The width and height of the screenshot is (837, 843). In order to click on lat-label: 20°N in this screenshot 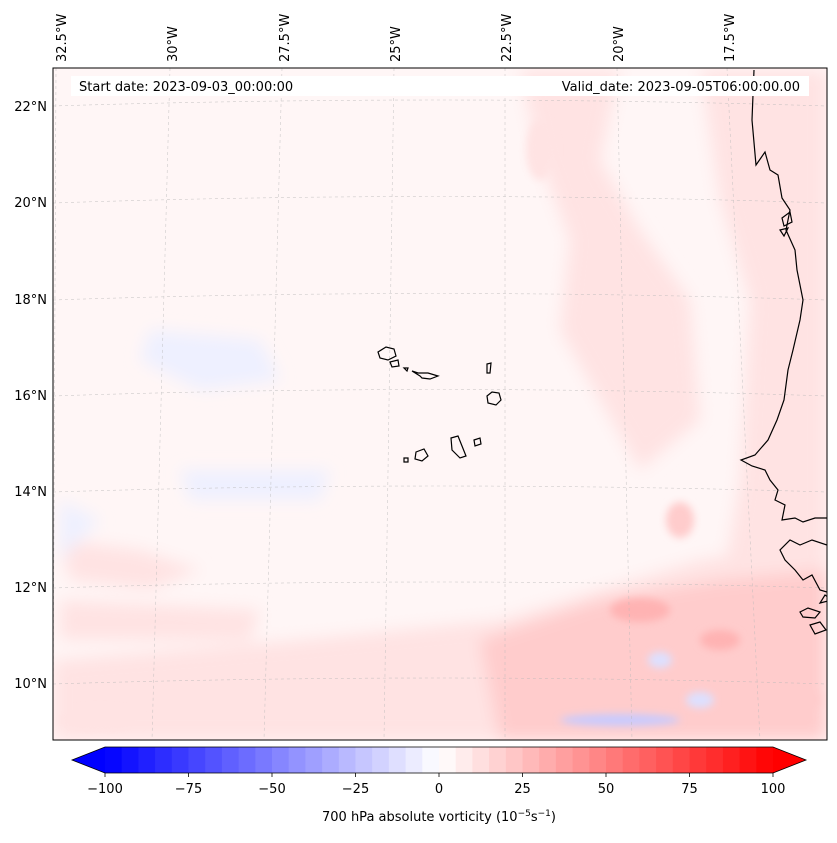, I will do `click(30, 203)`.